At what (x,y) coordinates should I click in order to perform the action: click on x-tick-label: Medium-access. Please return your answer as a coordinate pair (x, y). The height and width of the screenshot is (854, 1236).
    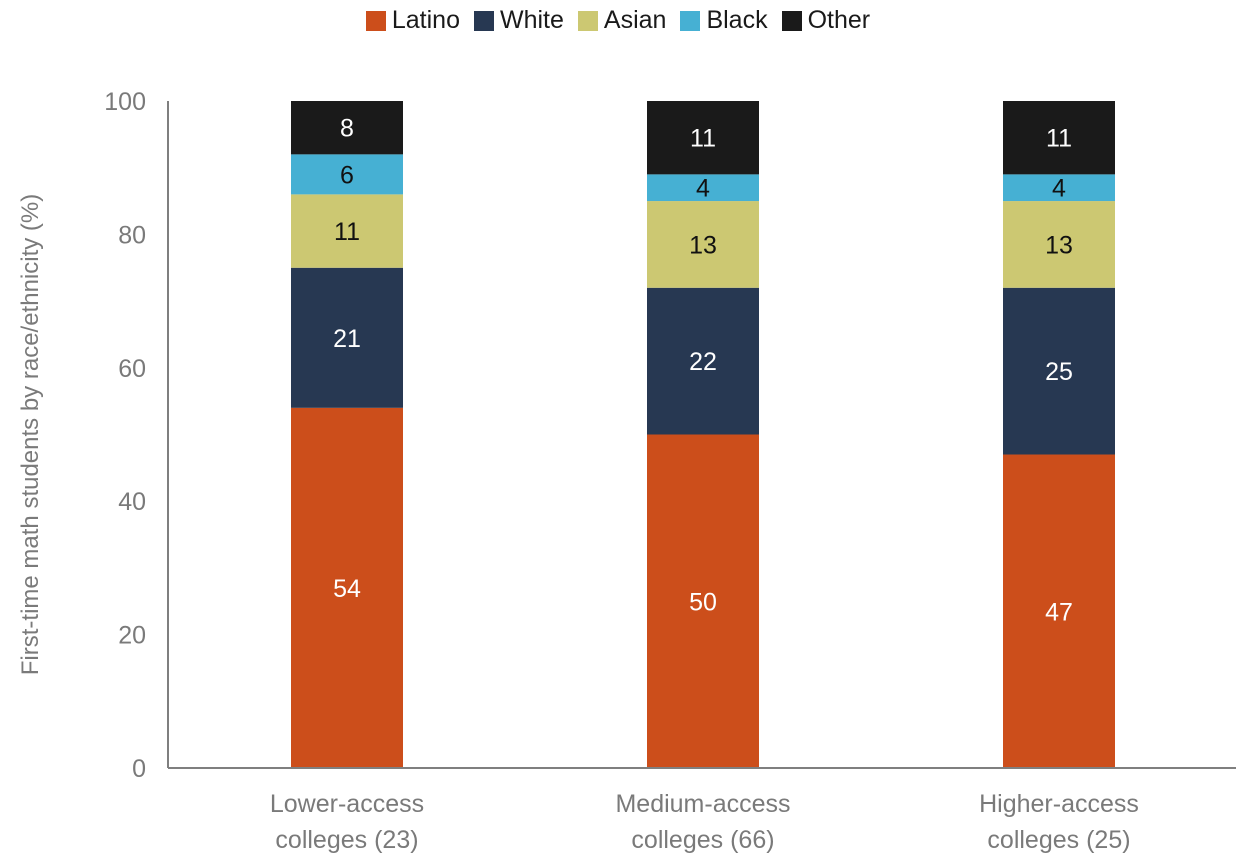
    Looking at the image, I should click on (702, 804).